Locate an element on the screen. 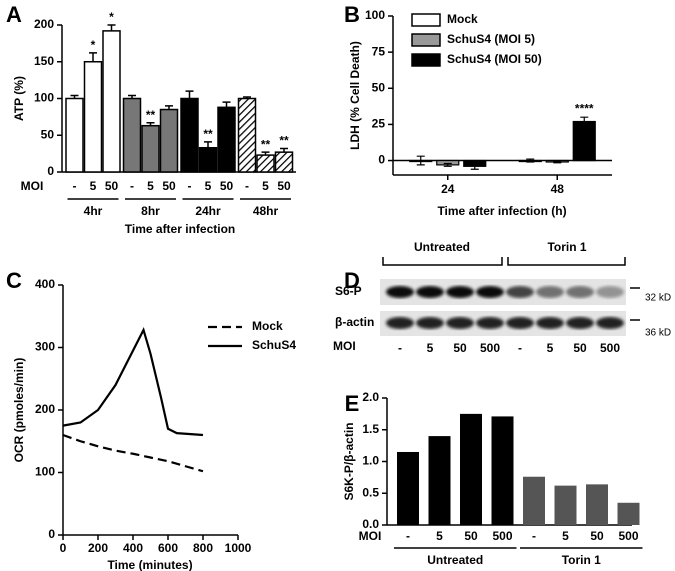 The width and height of the screenshot is (675, 571). x-tick-label: 24 is located at coordinates (448, 189).